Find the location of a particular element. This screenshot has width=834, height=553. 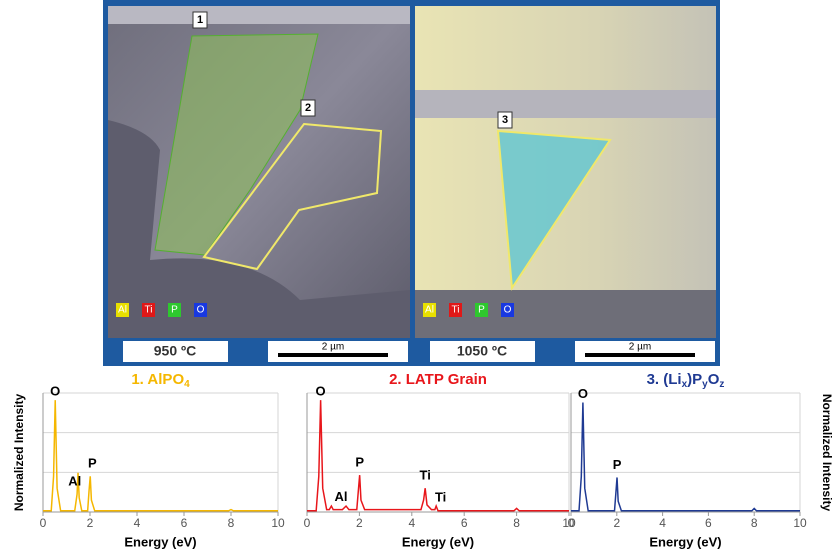

title-part: x is located at coordinates (685, 384).